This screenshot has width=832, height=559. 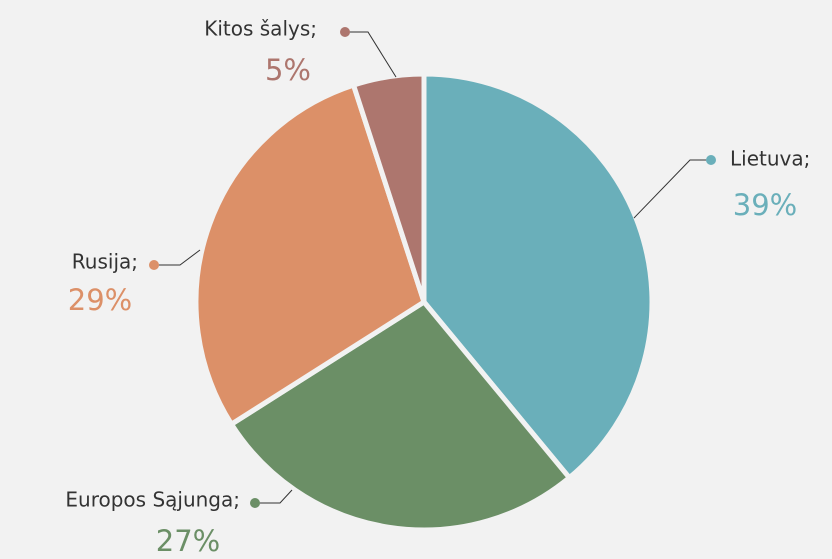 What do you see at coordinates (152, 500) in the screenshot?
I see `category-label: Europos Sąjunga;` at bounding box center [152, 500].